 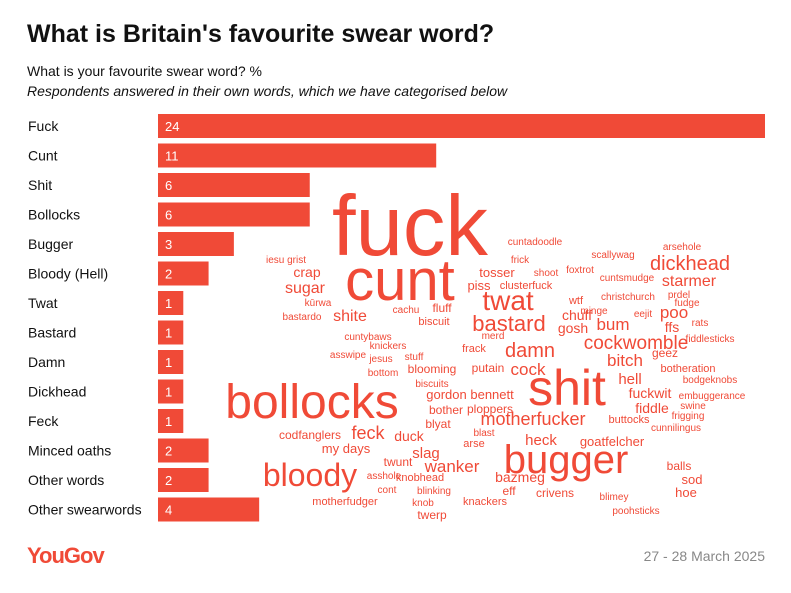 I want to click on value-label: 4, so click(x=168, y=510).